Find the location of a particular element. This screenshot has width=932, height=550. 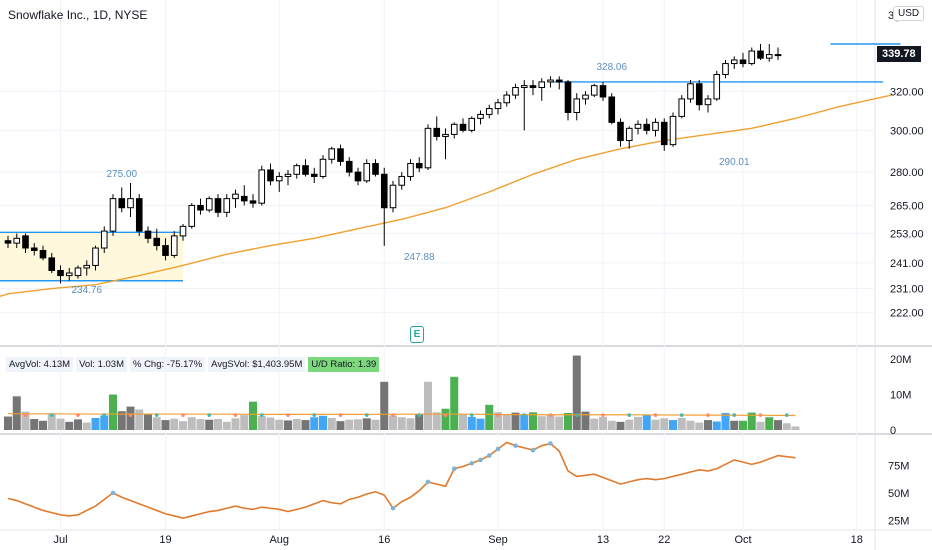

x-tick-label: Aug is located at coordinates (279, 540).